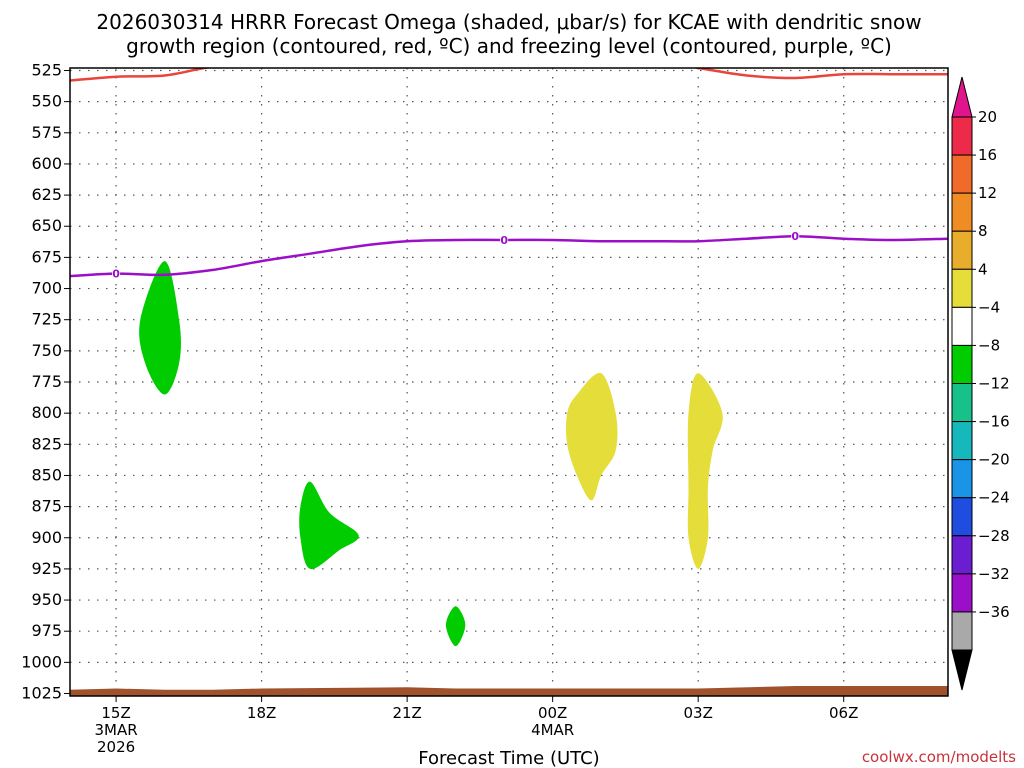 The height and width of the screenshot is (768, 1024). I want to click on freezing-label-3: 0, so click(795, 236).